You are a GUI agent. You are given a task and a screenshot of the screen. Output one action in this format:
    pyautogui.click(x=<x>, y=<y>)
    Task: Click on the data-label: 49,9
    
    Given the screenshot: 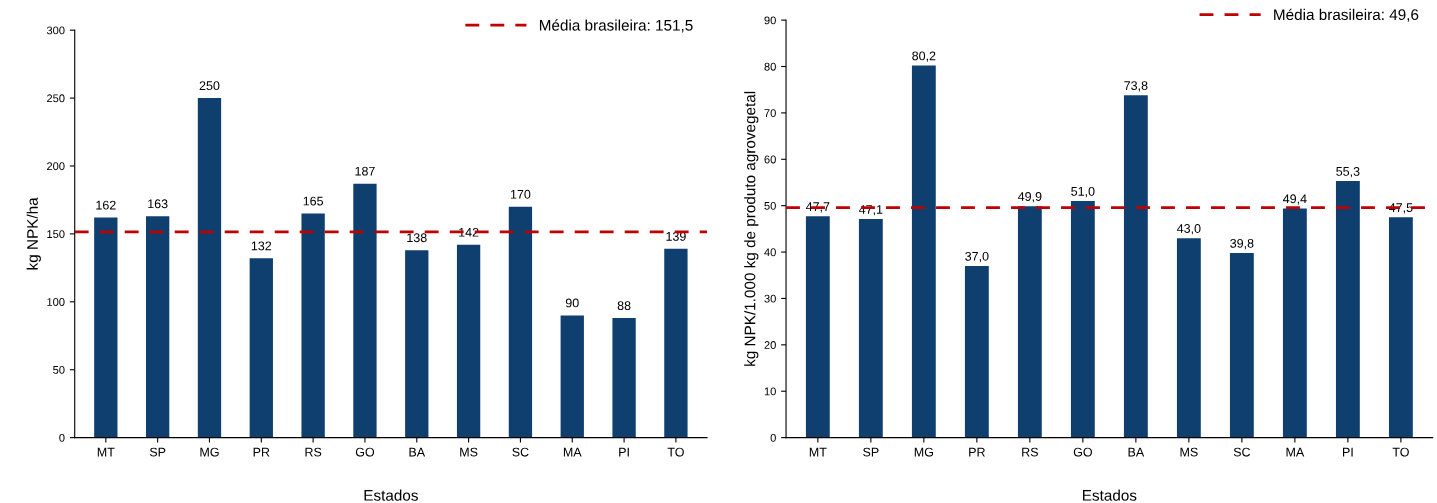 What is the action you would take?
    pyautogui.click(x=1029, y=197)
    